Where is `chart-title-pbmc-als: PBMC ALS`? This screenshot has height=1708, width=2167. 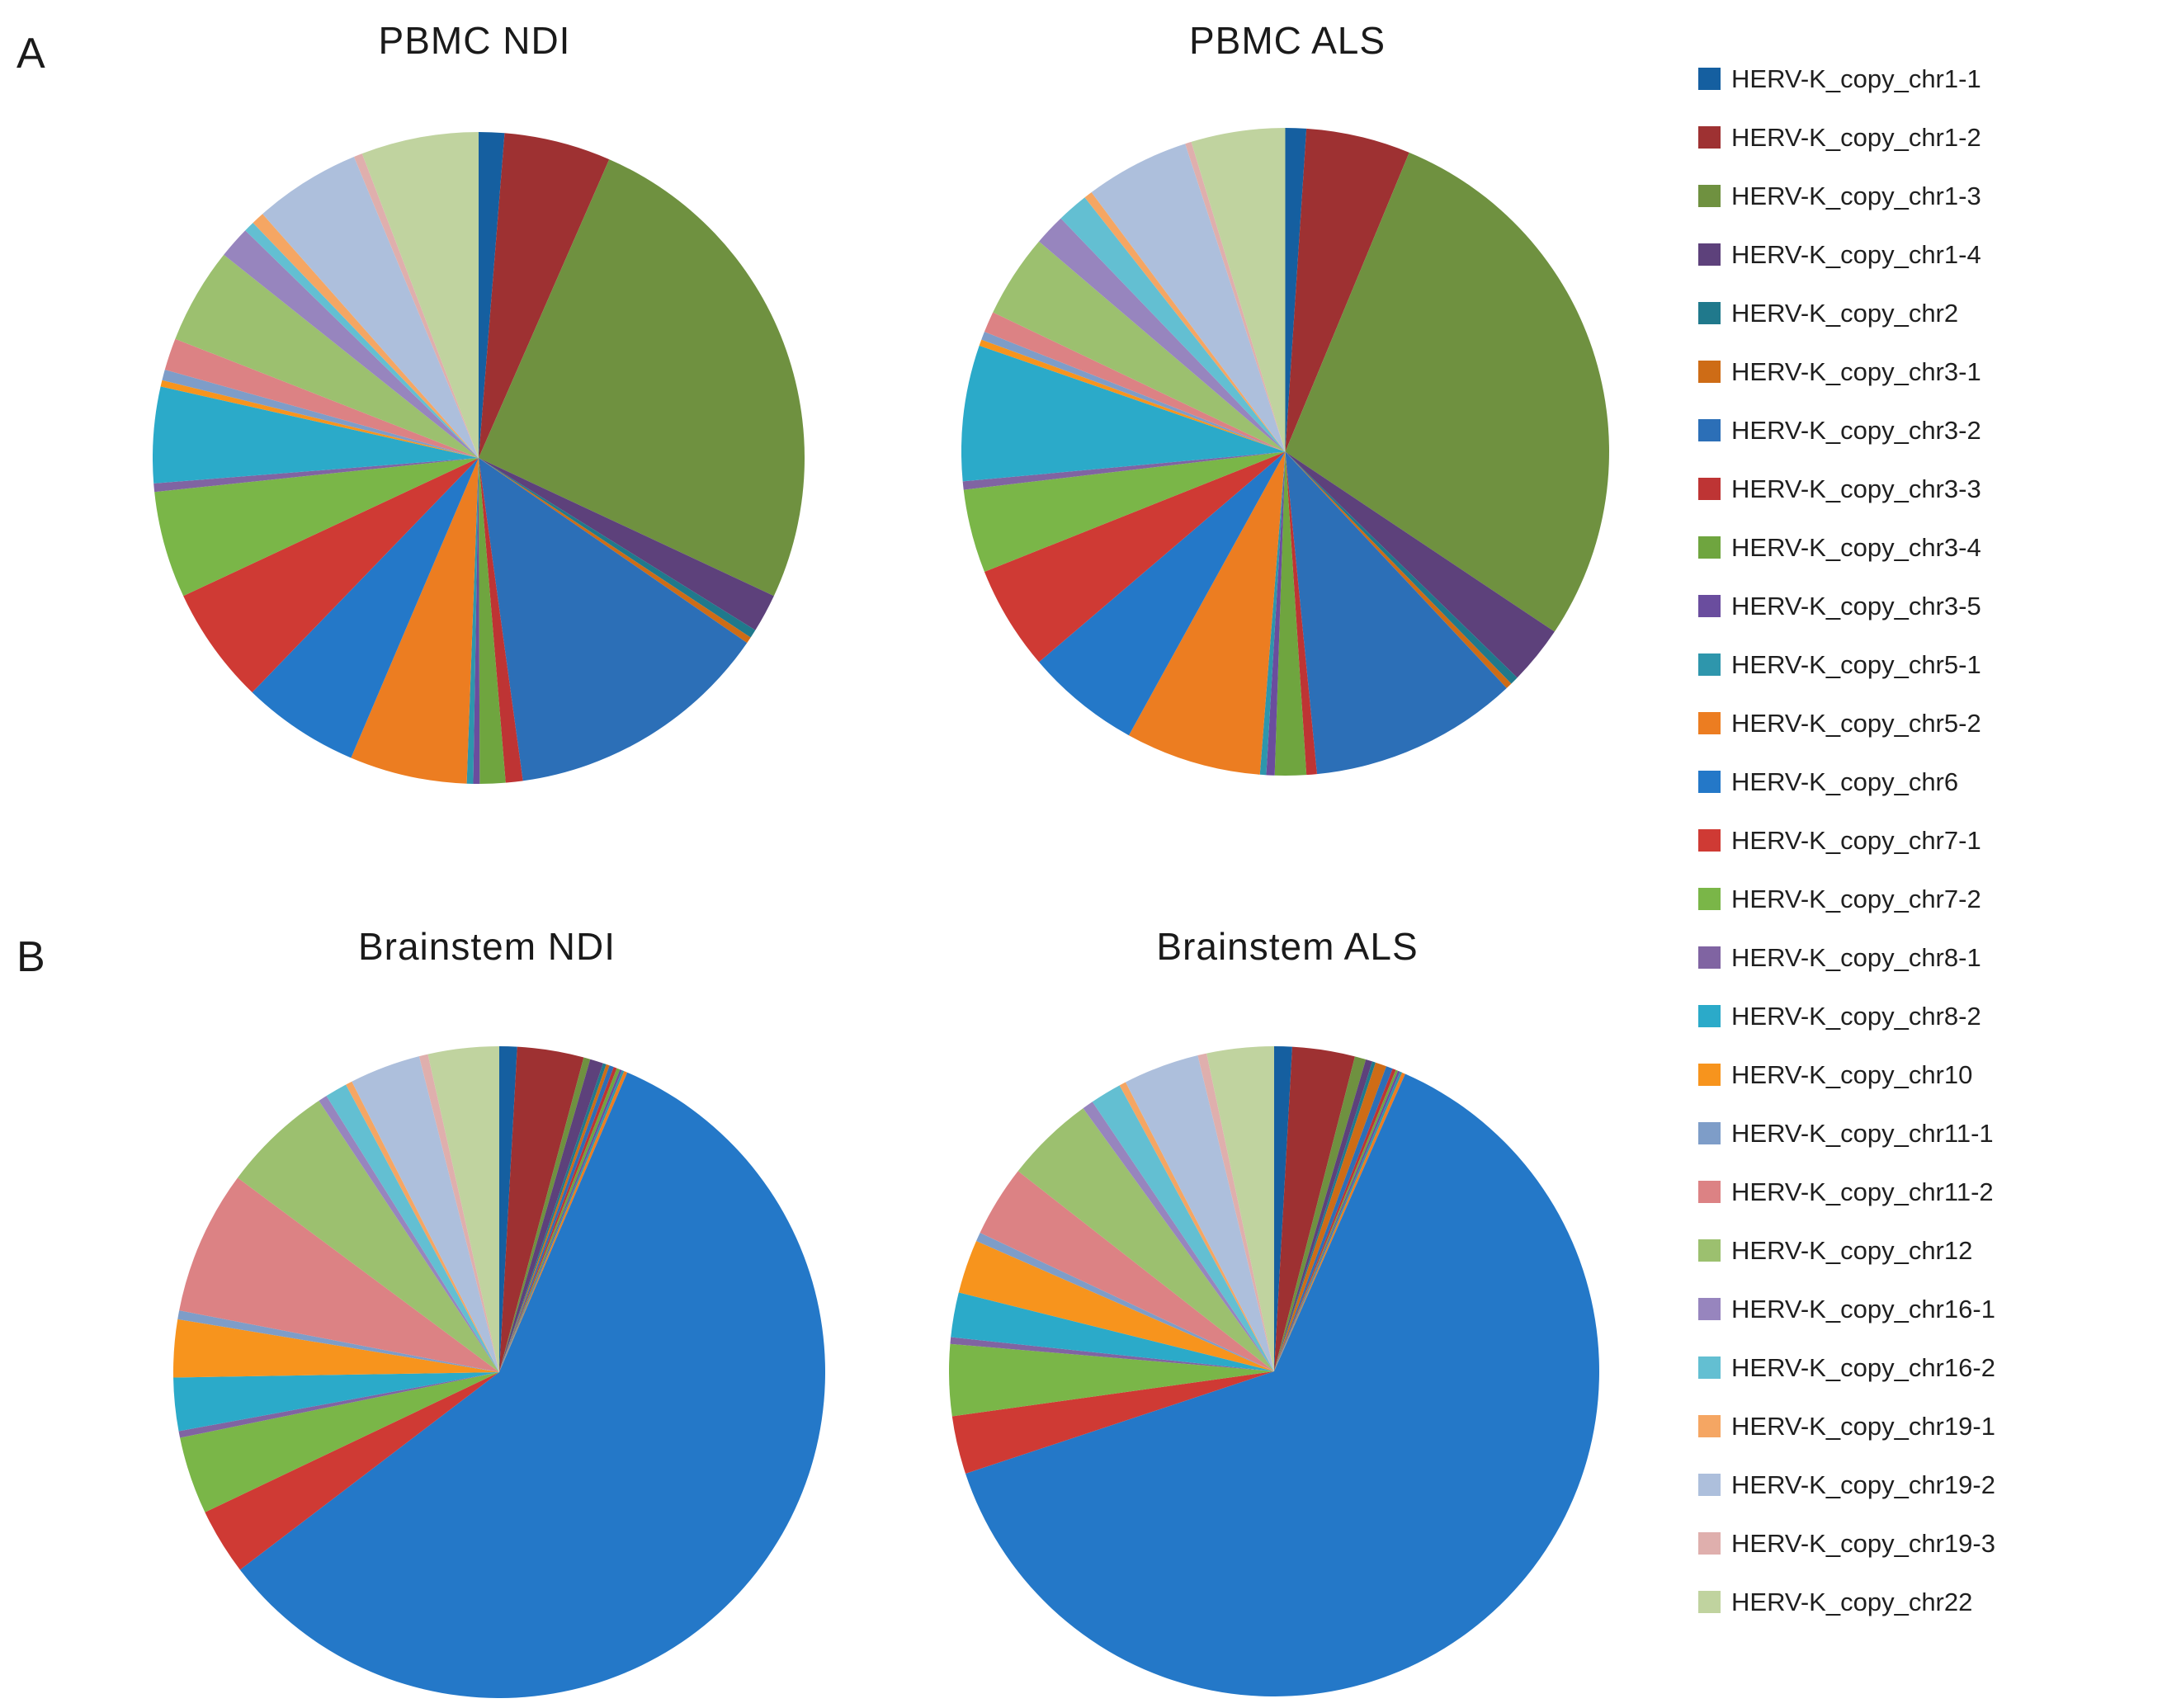 chart-title-pbmc-als: PBMC ALS is located at coordinates (1287, 40).